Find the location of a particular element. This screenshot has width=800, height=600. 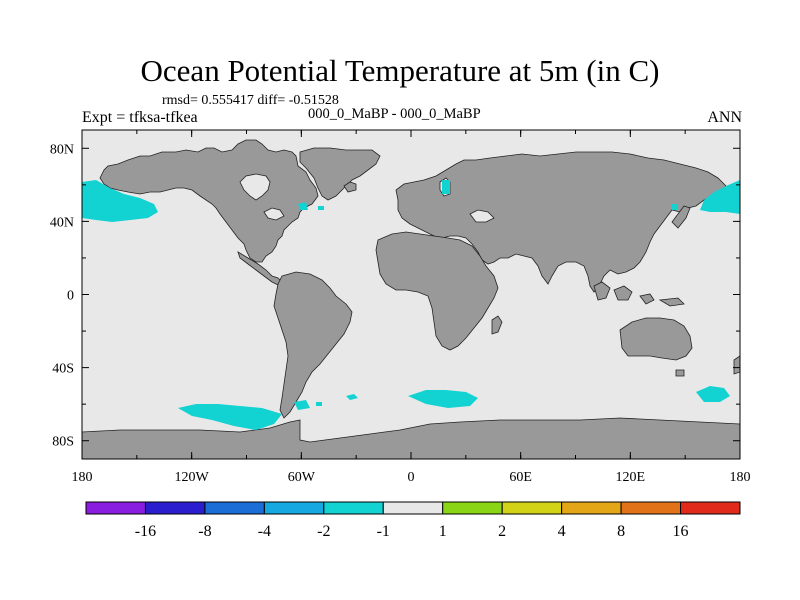

colorbar-label: 16 is located at coordinates (681, 531).